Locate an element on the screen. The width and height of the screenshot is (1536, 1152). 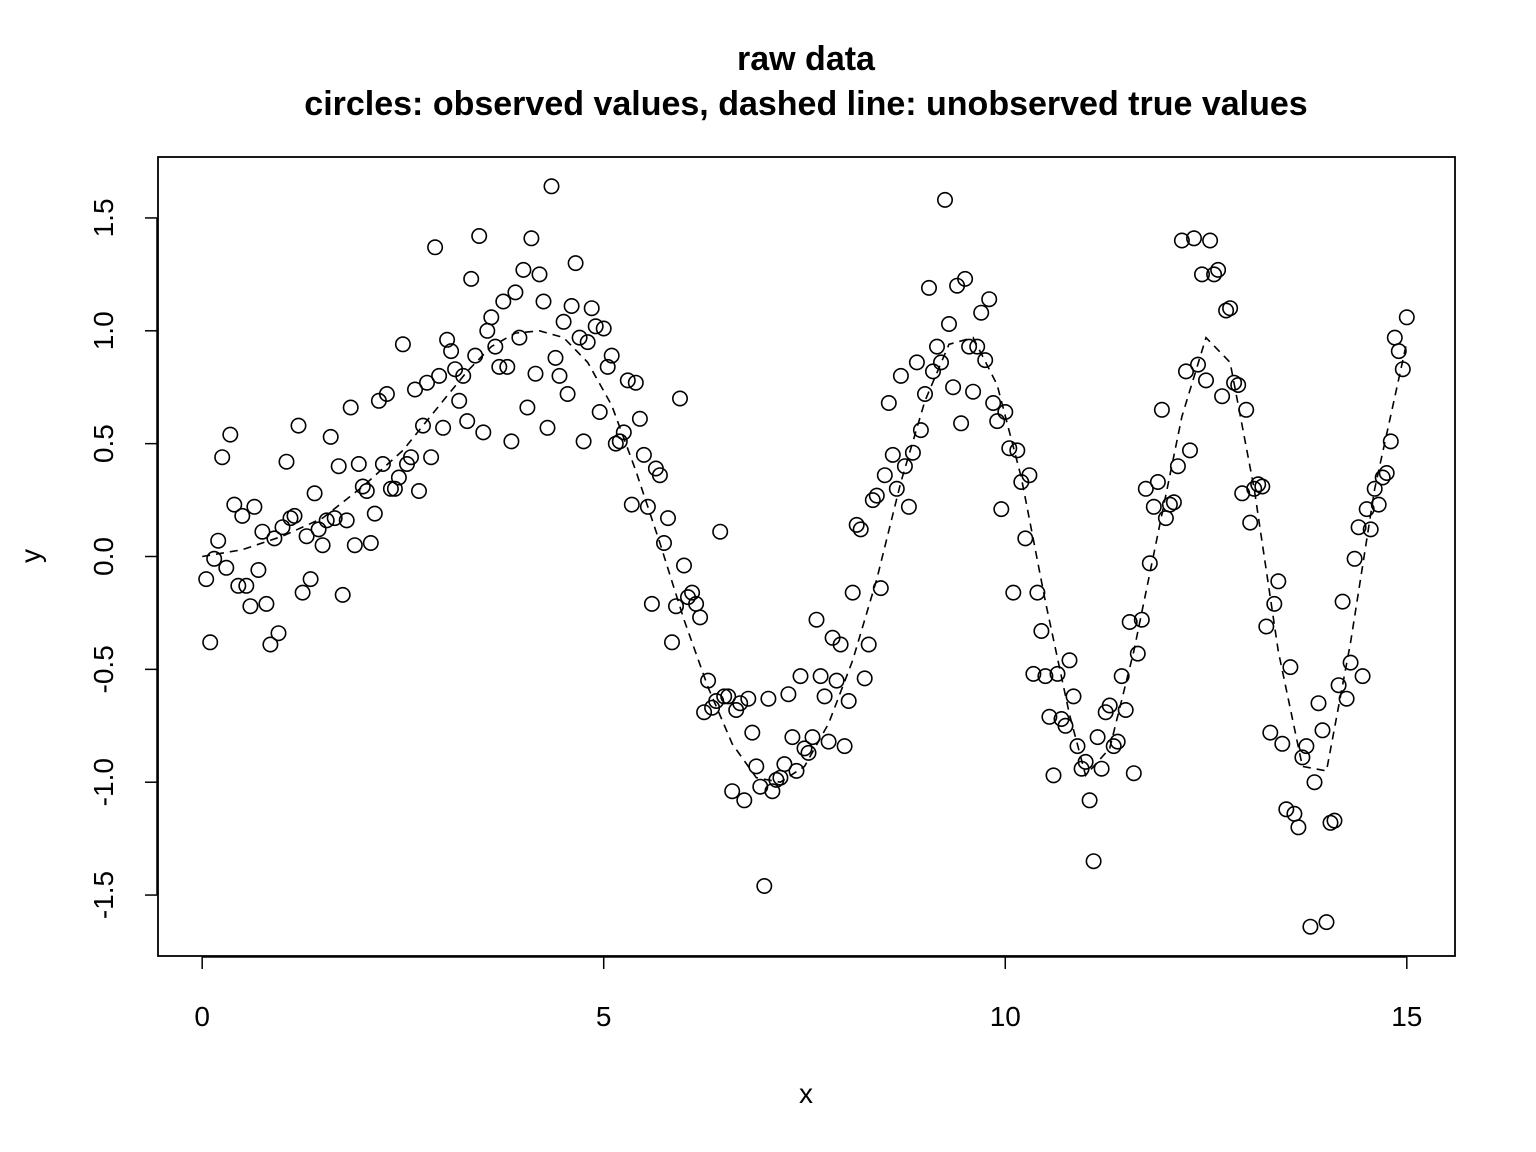
x-tick-label: 15 is located at coordinates (1406, 1016).